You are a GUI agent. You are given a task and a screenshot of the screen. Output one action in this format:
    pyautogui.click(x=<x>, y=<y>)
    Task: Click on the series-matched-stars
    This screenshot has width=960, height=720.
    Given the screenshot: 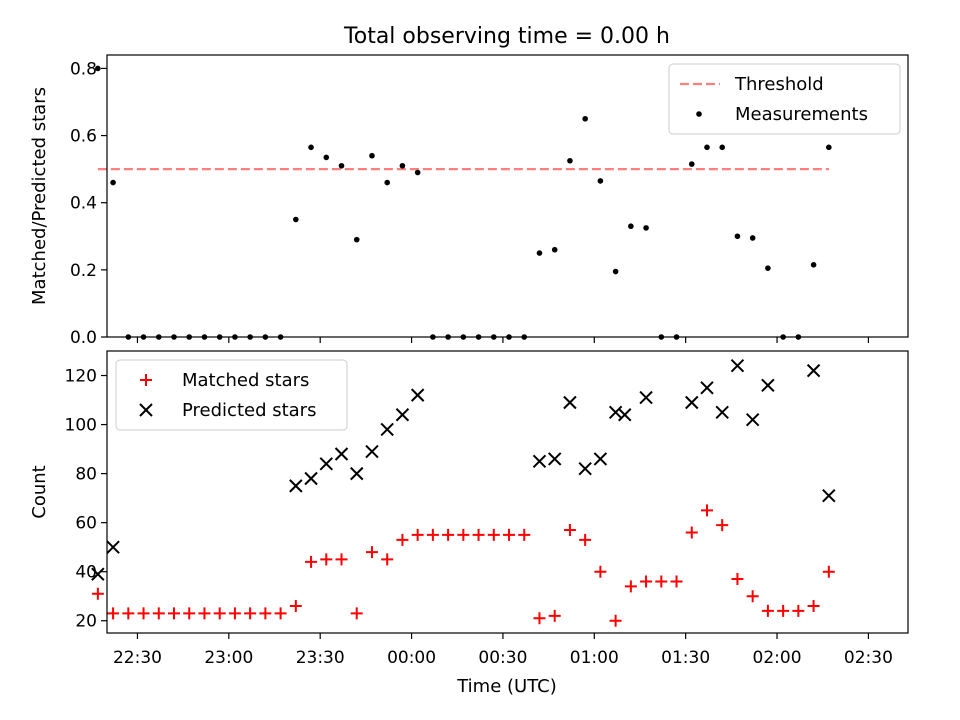 What is the action you would take?
    pyautogui.click(x=463, y=565)
    